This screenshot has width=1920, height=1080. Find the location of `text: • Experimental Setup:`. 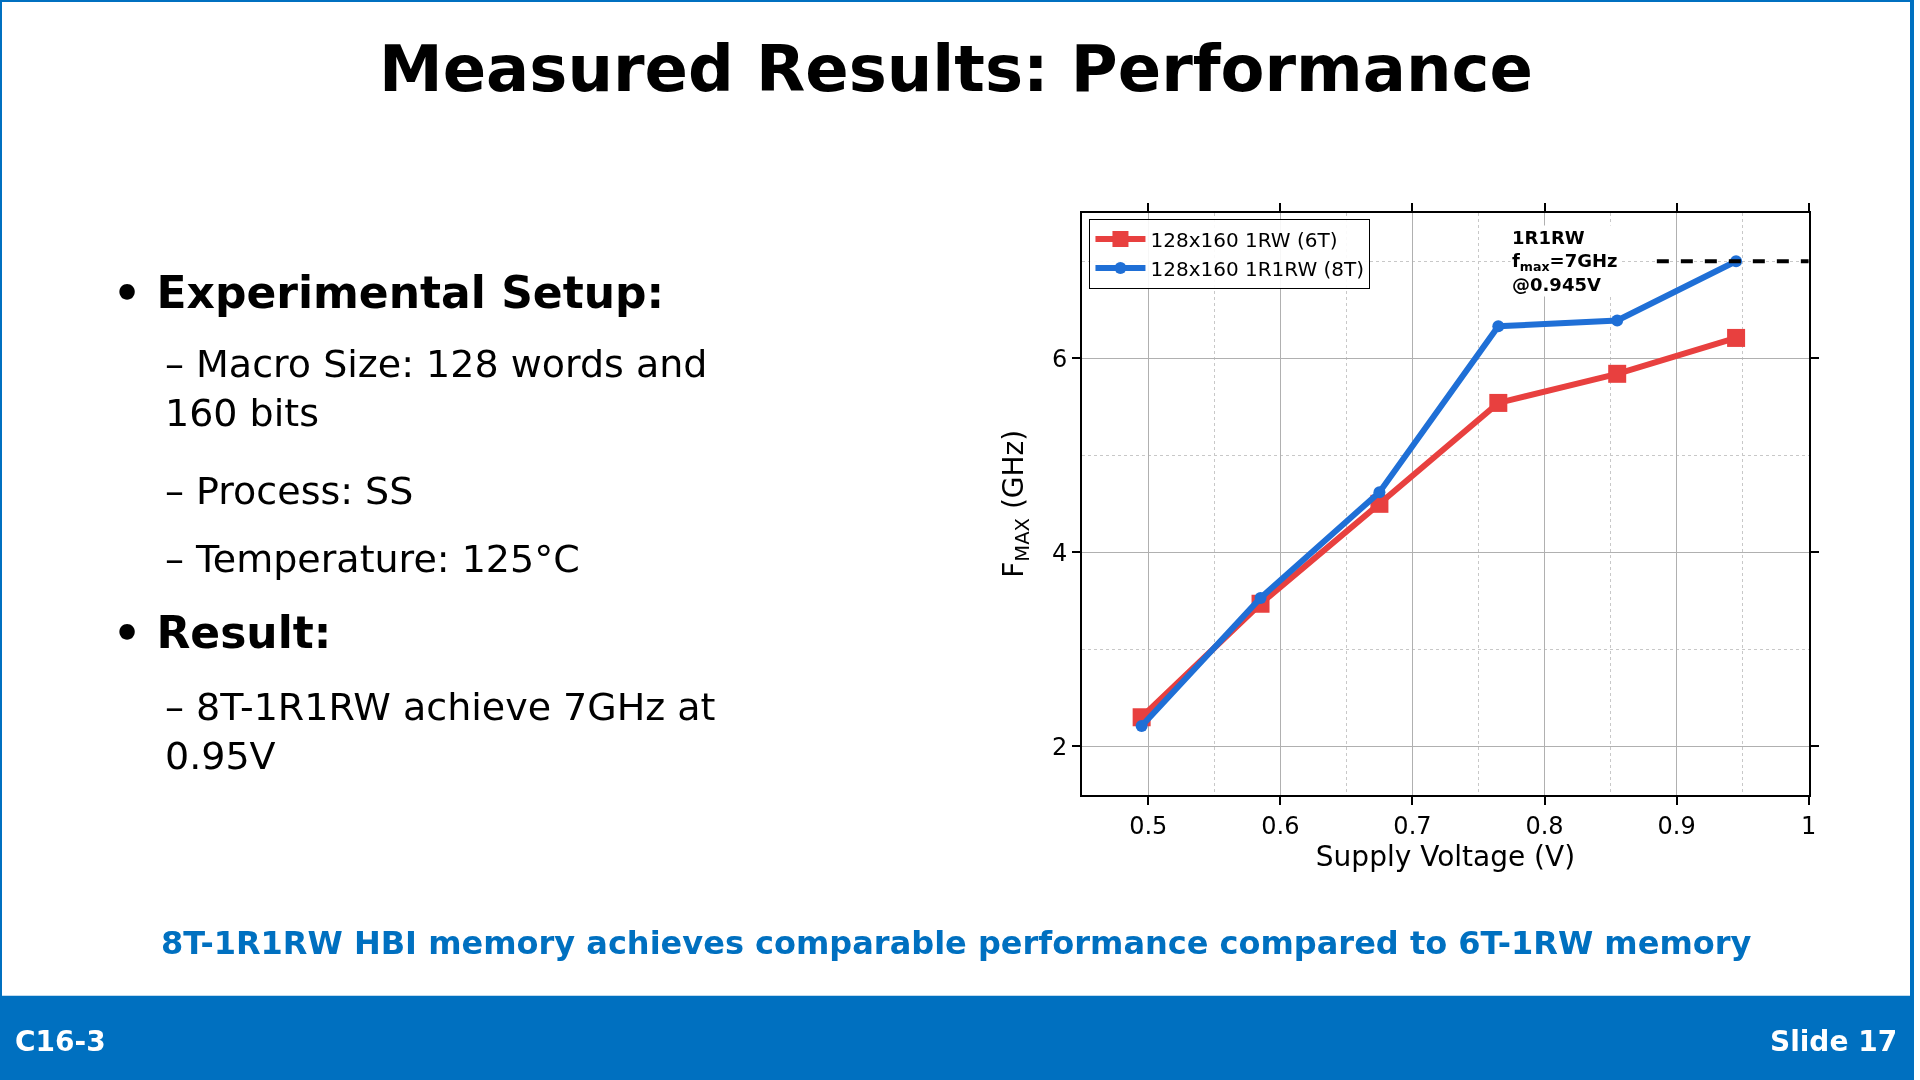

text: • Experimental Setup: is located at coordinates (389, 292).